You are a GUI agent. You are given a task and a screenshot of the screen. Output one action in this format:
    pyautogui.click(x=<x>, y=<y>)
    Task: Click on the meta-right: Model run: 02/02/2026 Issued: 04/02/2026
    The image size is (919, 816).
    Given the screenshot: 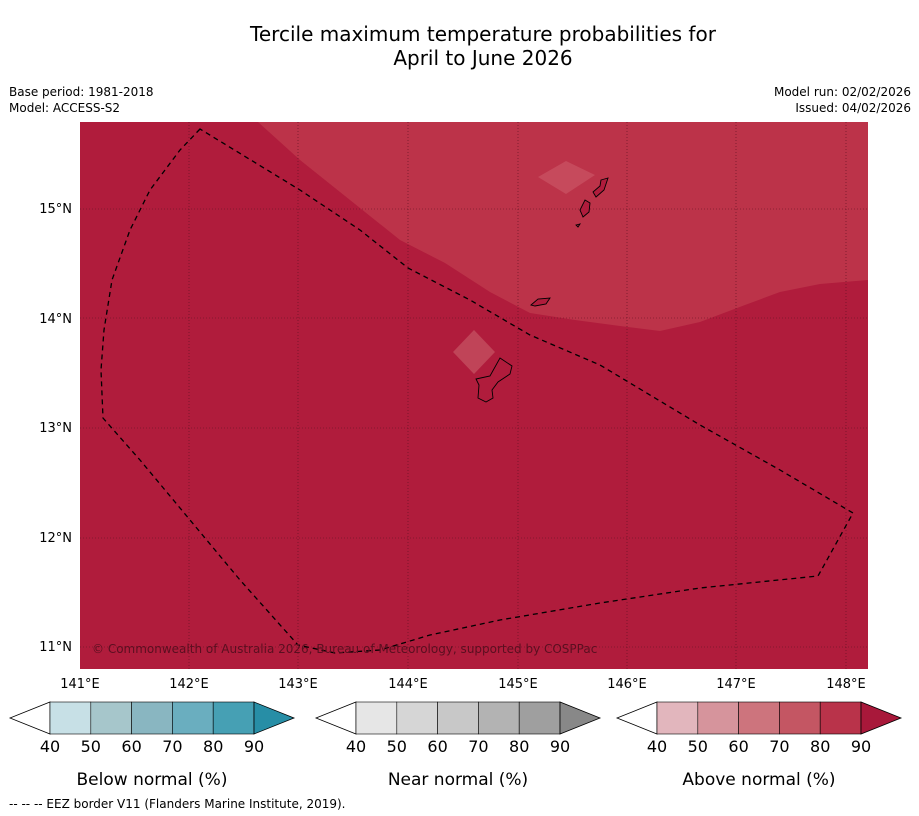 What is the action you would take?
    pyautogui.click(x=842, y=100)
    